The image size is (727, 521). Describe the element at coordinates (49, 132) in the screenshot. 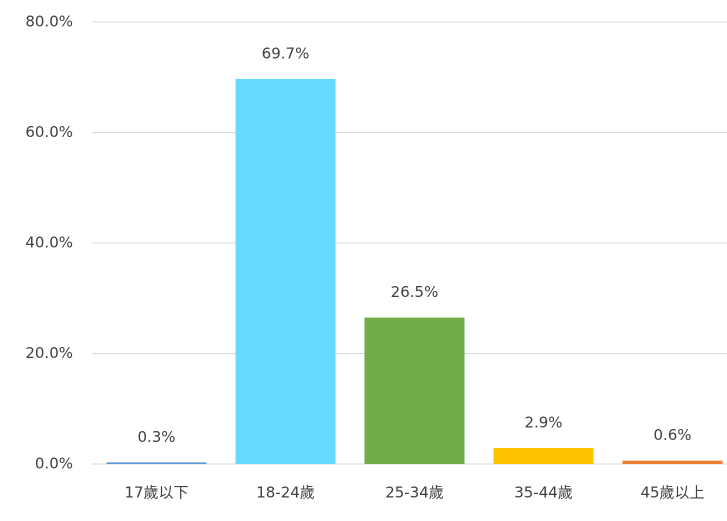

I see `y-tick-label: 60.0%` at that location.